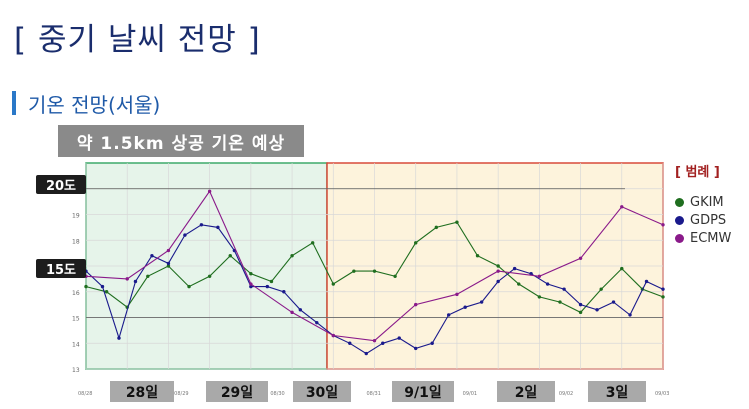  What do you see at coordinates (76, 241) in the screenshot?
I see `y-tick-label: 18` at bounding box center [76, 241].